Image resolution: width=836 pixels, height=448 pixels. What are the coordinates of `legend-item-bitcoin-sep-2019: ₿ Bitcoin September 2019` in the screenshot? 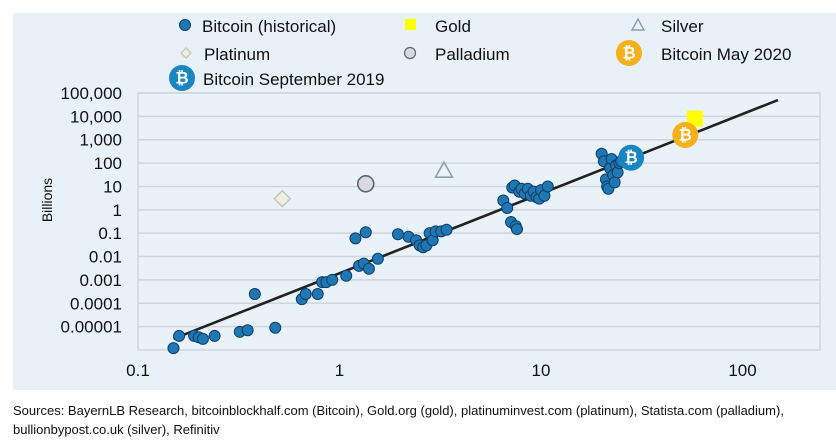 It's located at (276, 78).